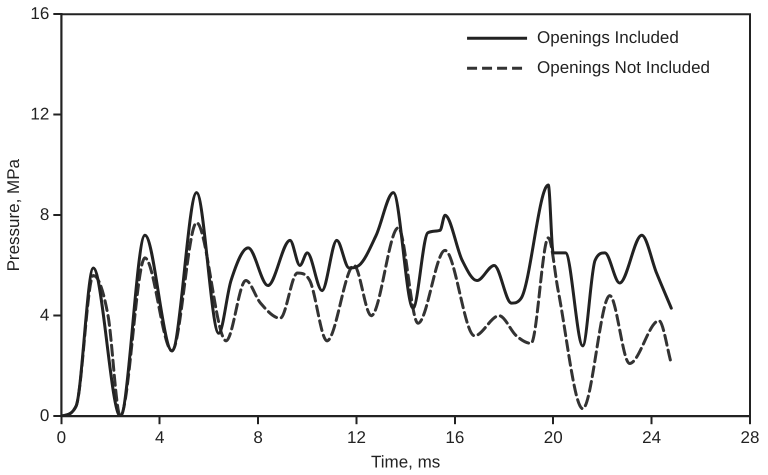 Image resolution: width=768 pixels, height=475 pixels. What do you see at coordinates (45, 214) in the screenshot?
I see `y-tick-label: 8` at bounding box center [45, 214].